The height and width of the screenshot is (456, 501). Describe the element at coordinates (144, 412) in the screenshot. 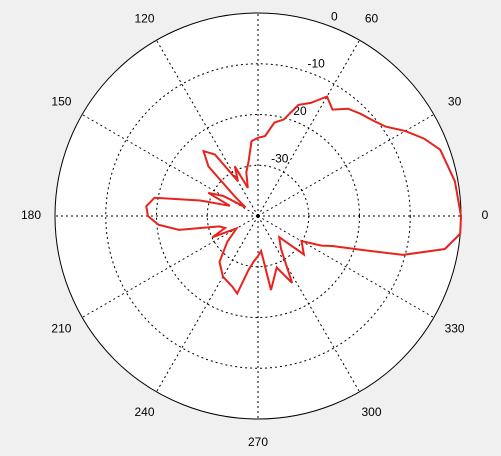

I see `angle-label: 240` at that location.